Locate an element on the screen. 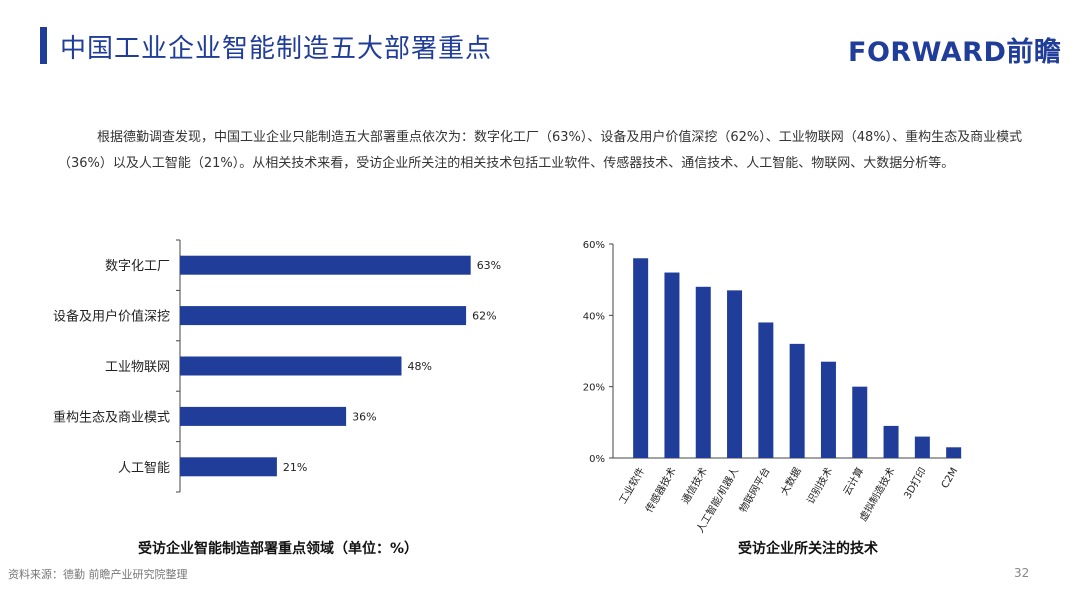 The height and width of the screenshot is (595, 1080). chart-right-title: 受访企业所关注的技术 is located at coordinates (808, 549).